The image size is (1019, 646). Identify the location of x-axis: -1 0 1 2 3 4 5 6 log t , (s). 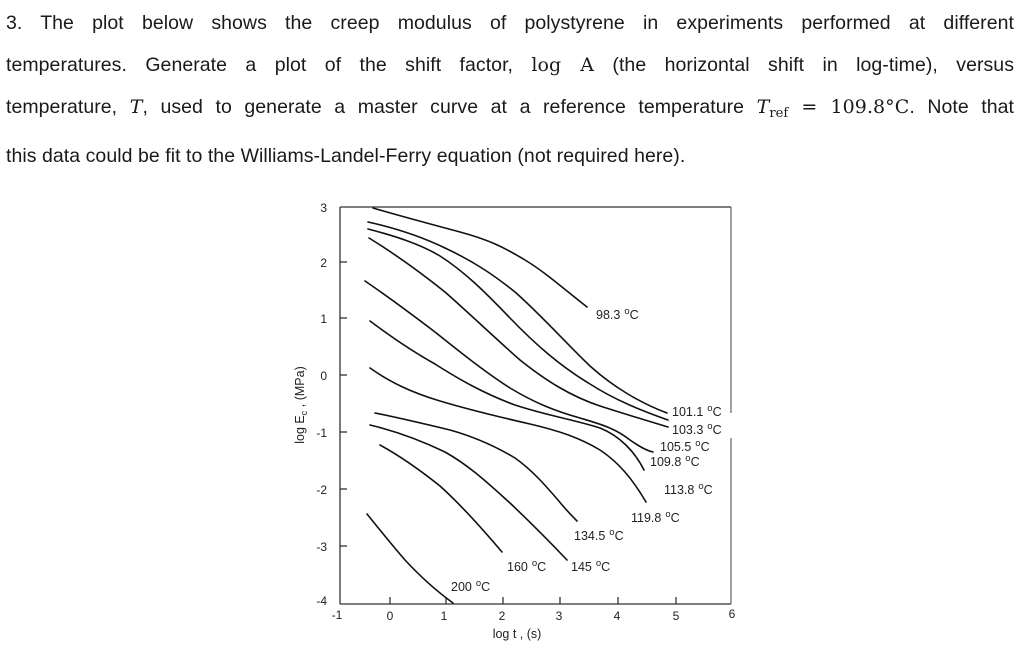
(534, 619).